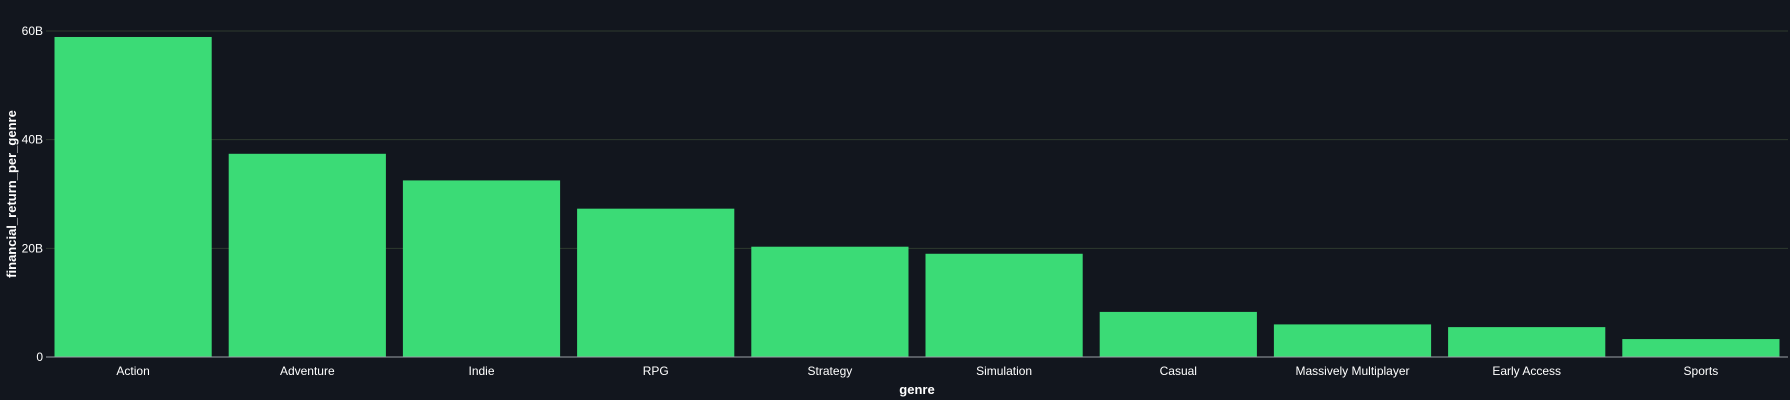 Image resolution: width=1790 pixels, height=400 pixels. Describe the element at coordinates (481, 371) in the screenshot. I see `x-tick-label: Indie` at that location.